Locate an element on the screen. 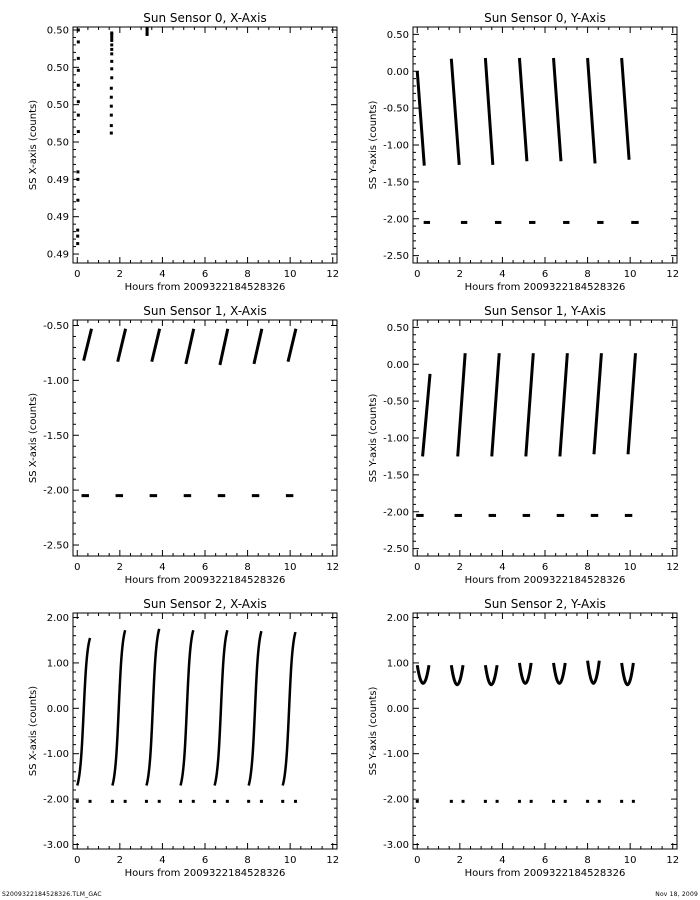 Image resolution: width=700 pixels, height=900 pixels. chart-title: Sun Sensor 2, X-Axis is located at coordinates (204, 604).